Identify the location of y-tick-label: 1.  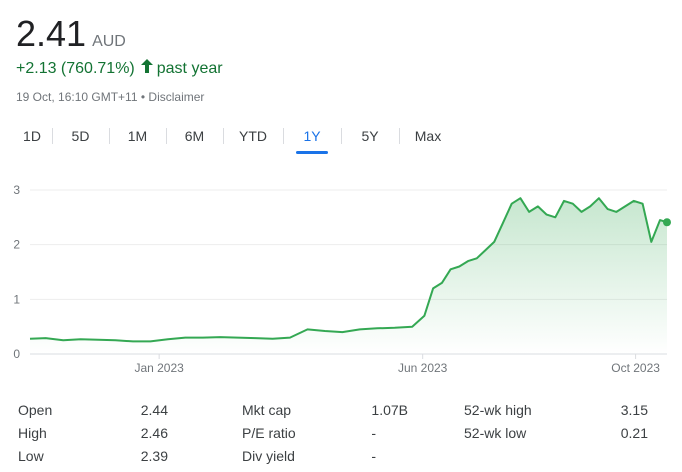
(16, 299).